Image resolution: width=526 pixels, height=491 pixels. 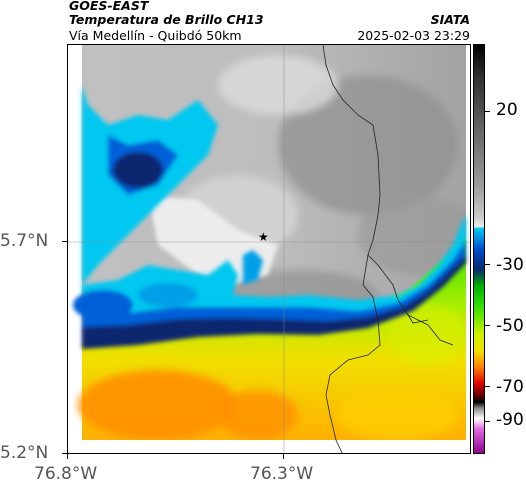 I want to click on colorbar-label-minus70: -70, so click(x=510, y=387).